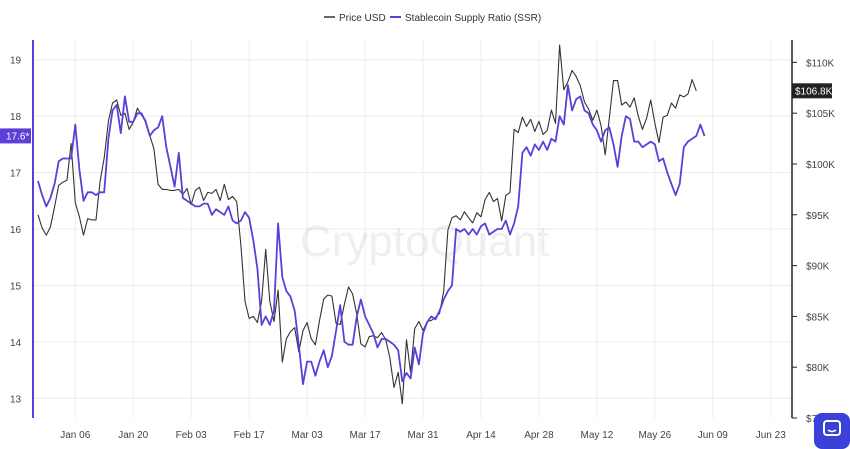 The image size is (850, 449). Describe the element at coordinates (308, 435) in the screenshot. I see `x-tick-label: Mar 03` at that location.